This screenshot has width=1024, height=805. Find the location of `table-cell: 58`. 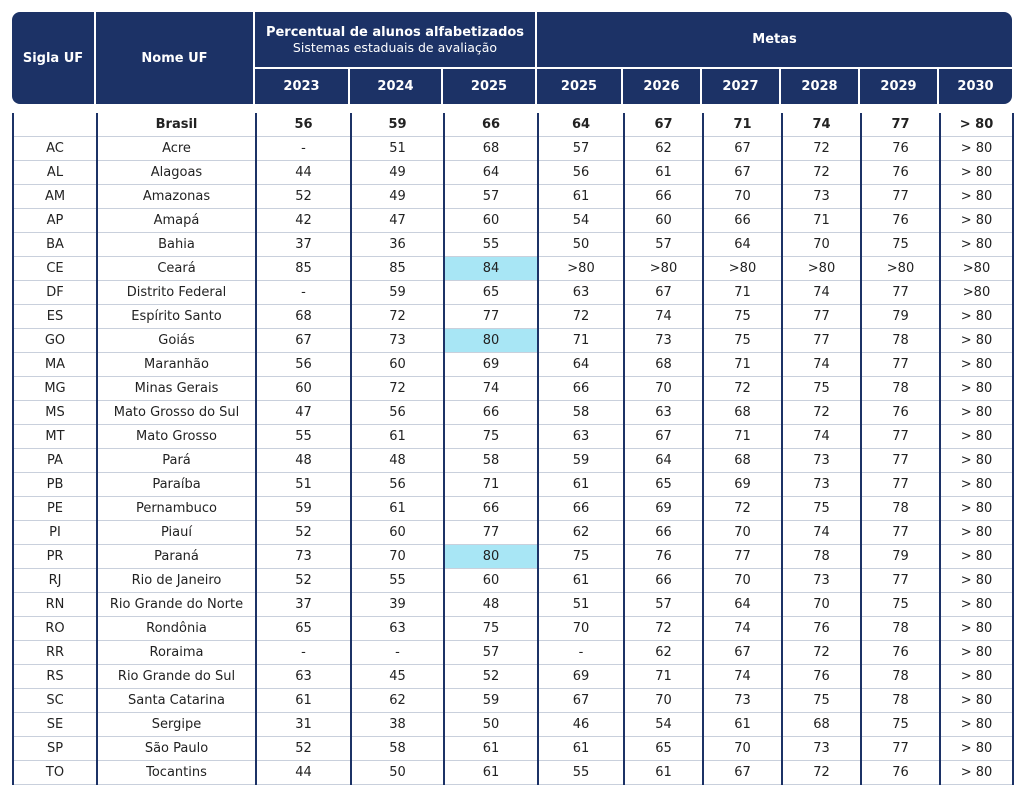

table-cell: 58 is located at coordinates (581, 412).